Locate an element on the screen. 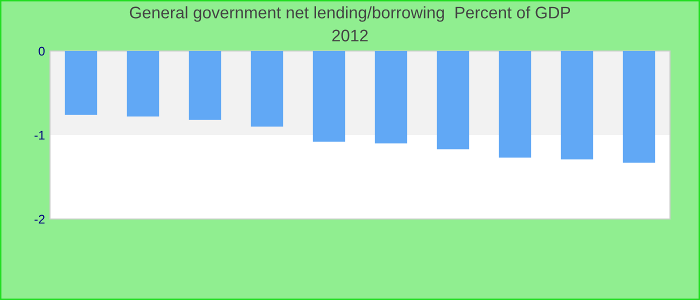 The height and width of the screenshot is (300, 700). y-tick-label: -2 is located at coordinates (39, 219).